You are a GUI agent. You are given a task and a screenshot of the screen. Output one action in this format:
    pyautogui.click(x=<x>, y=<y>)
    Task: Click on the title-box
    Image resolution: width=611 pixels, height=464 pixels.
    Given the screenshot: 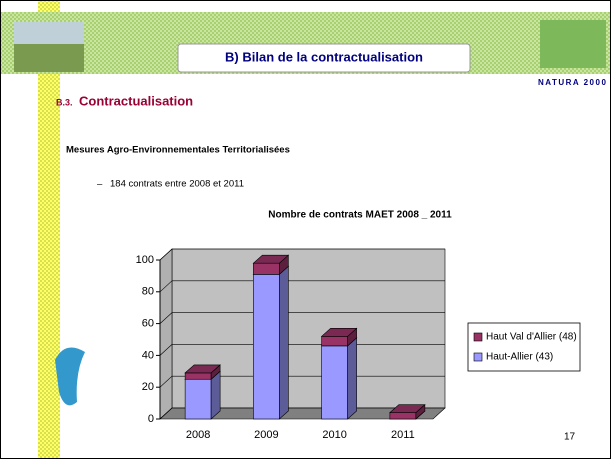 What is the action you would take?
    pyautogui.click(x=324, y=58)
    